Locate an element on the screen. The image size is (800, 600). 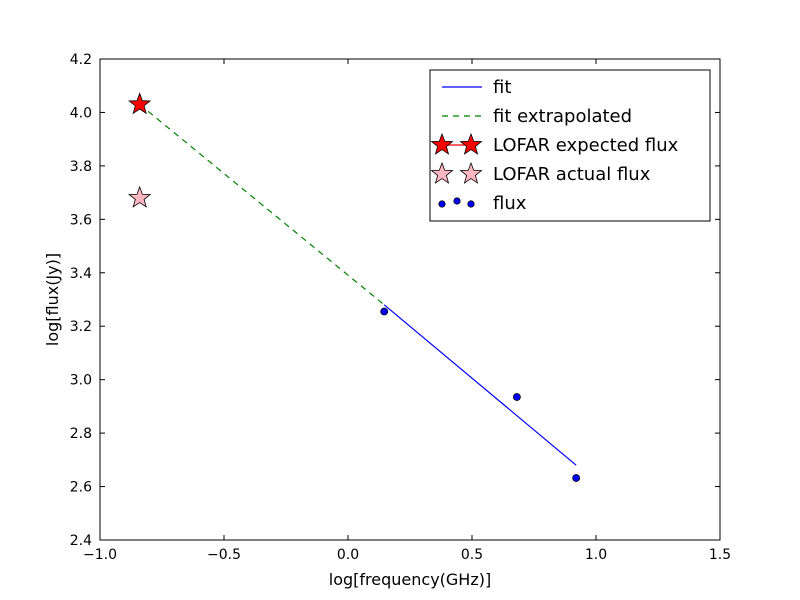
x-tick-label: −0.5 is located at coordinates (224, 555).